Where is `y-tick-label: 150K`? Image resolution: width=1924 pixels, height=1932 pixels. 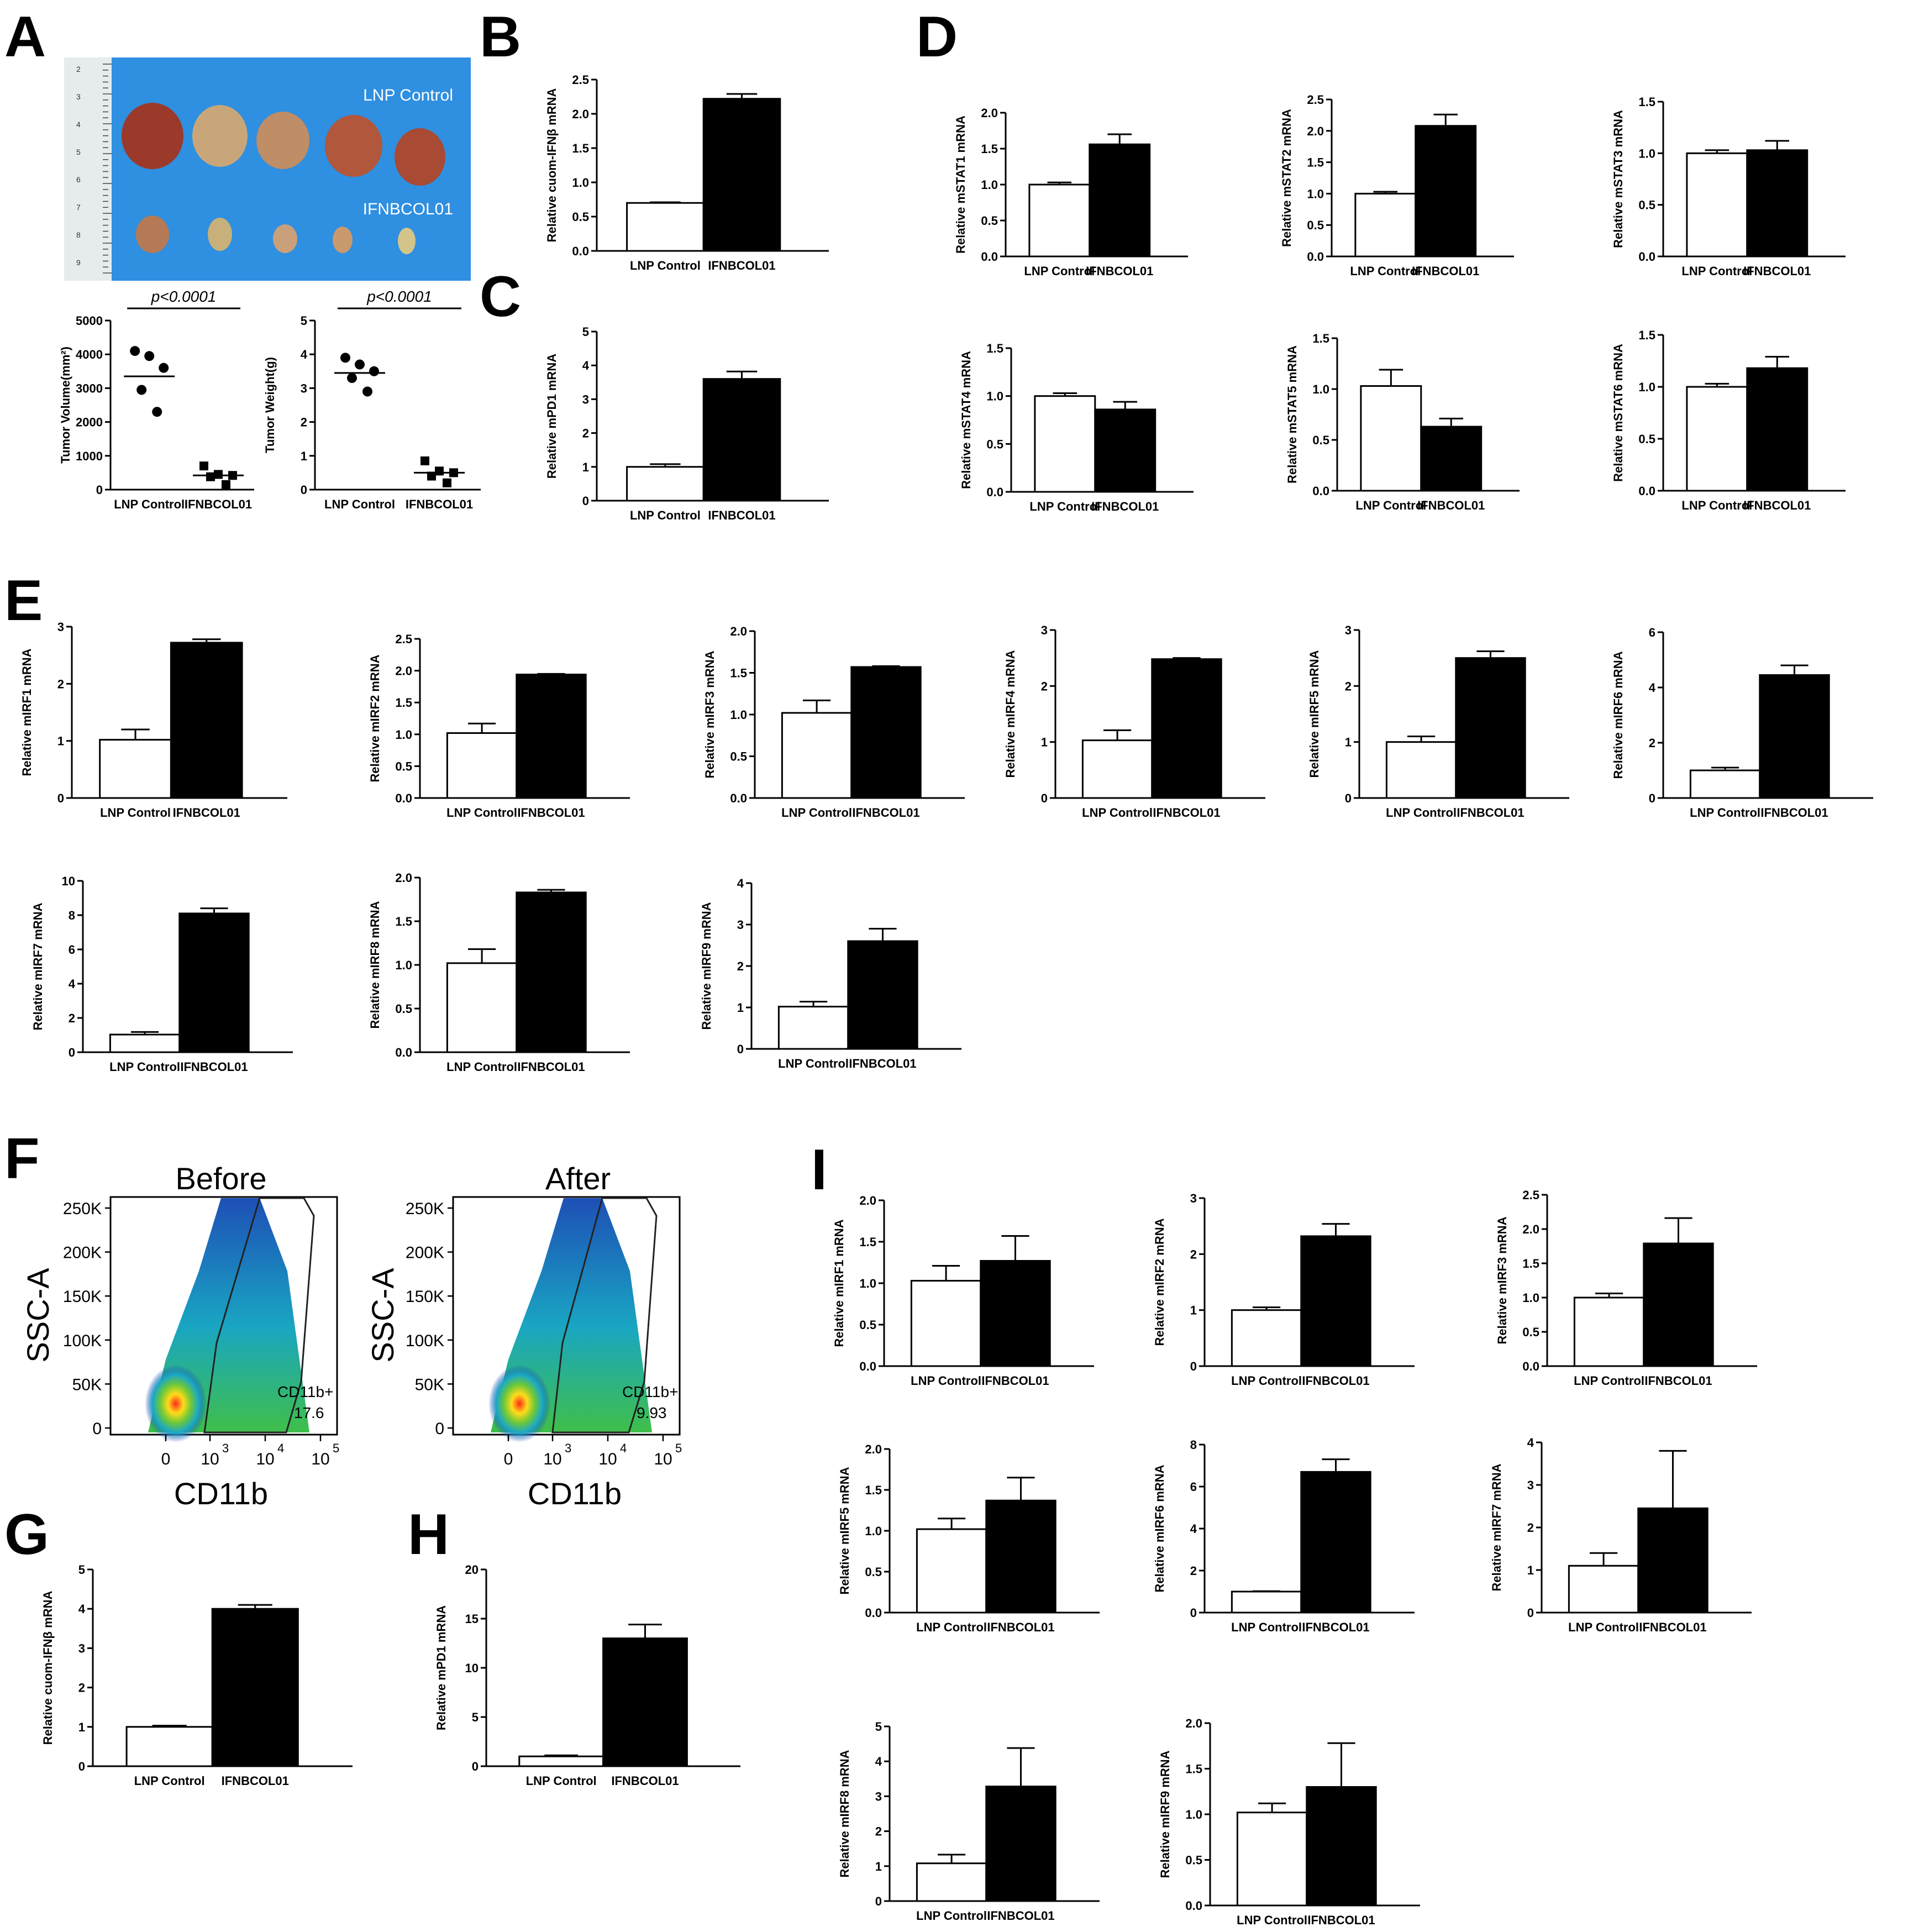
y-tick-label: 150K is located at coordinates (82, 1297).